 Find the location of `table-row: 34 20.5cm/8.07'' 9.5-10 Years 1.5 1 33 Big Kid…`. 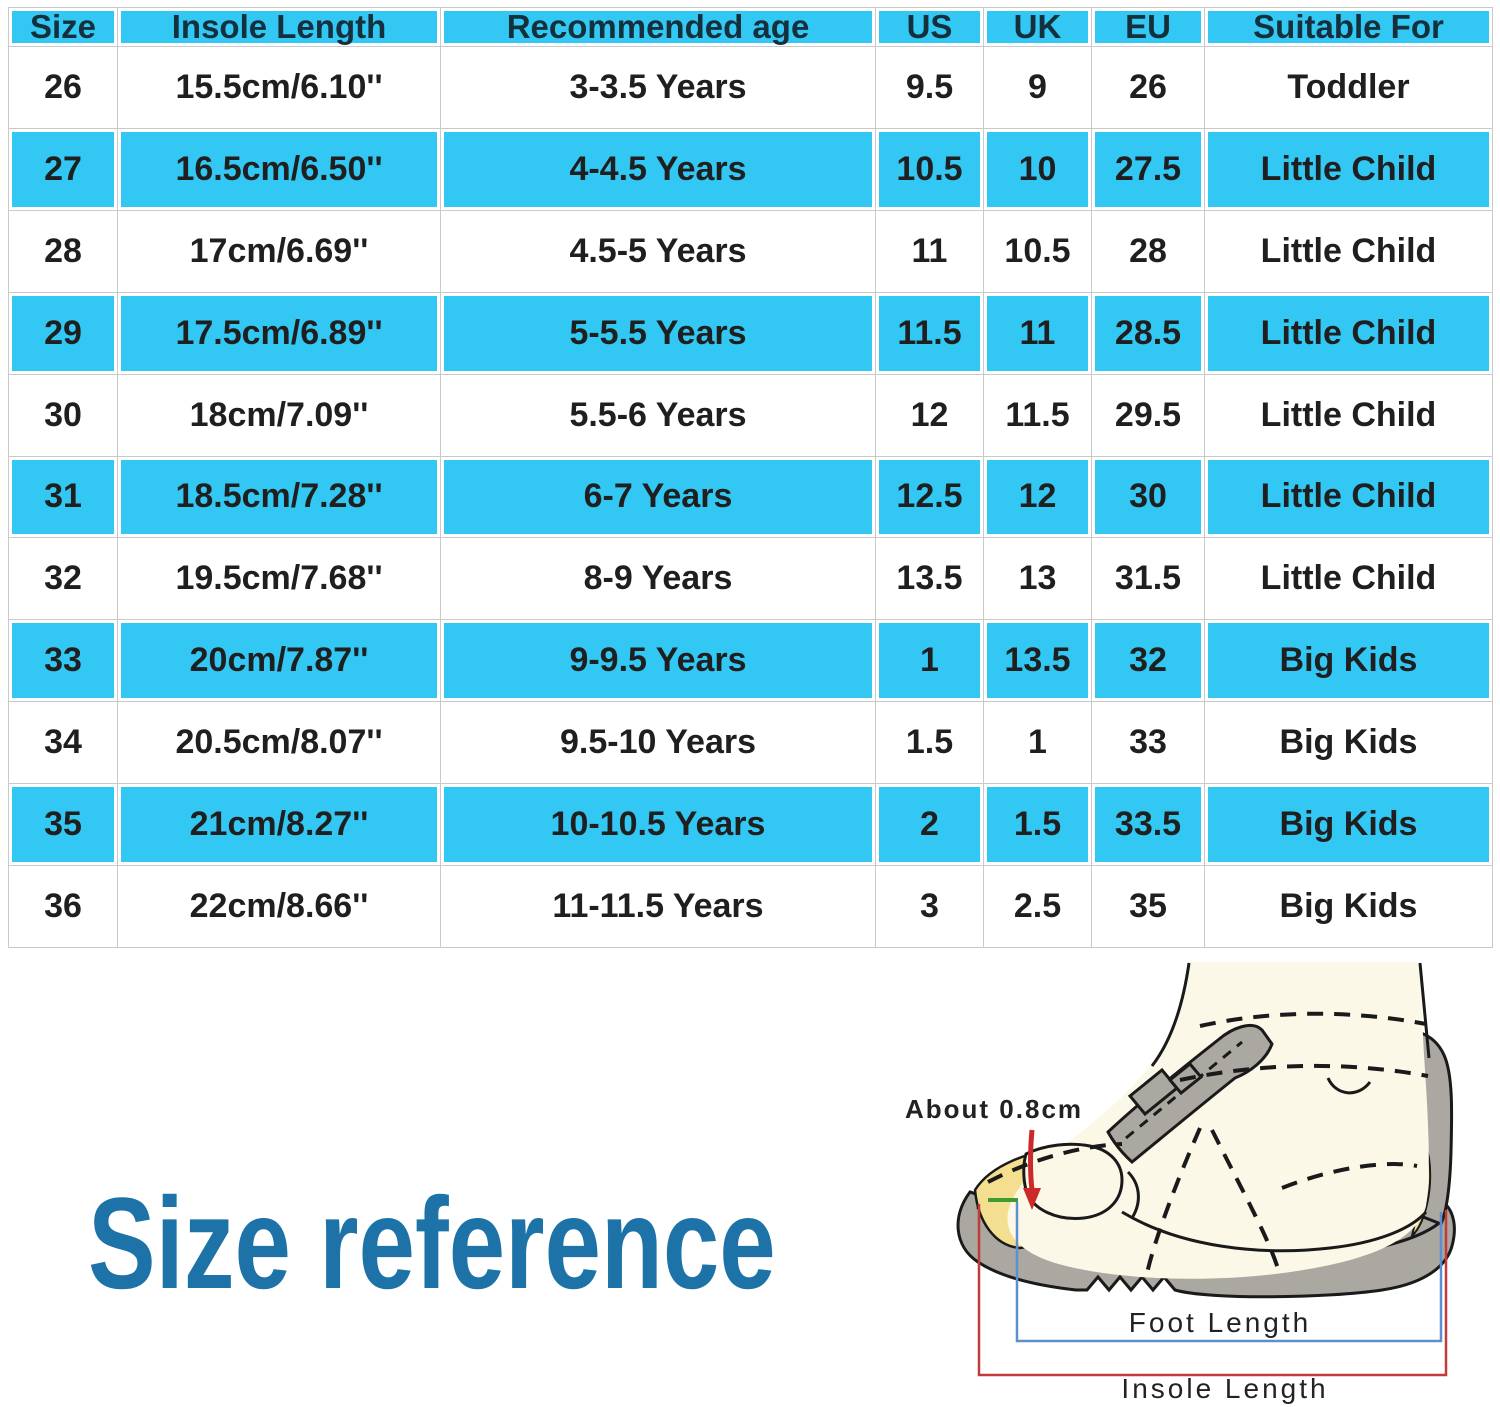

table-row: 34 20.5cm/8.07'' 9.5-10 Years 1.5 1 33 Big Kid… is located at coordinates (751, 743).